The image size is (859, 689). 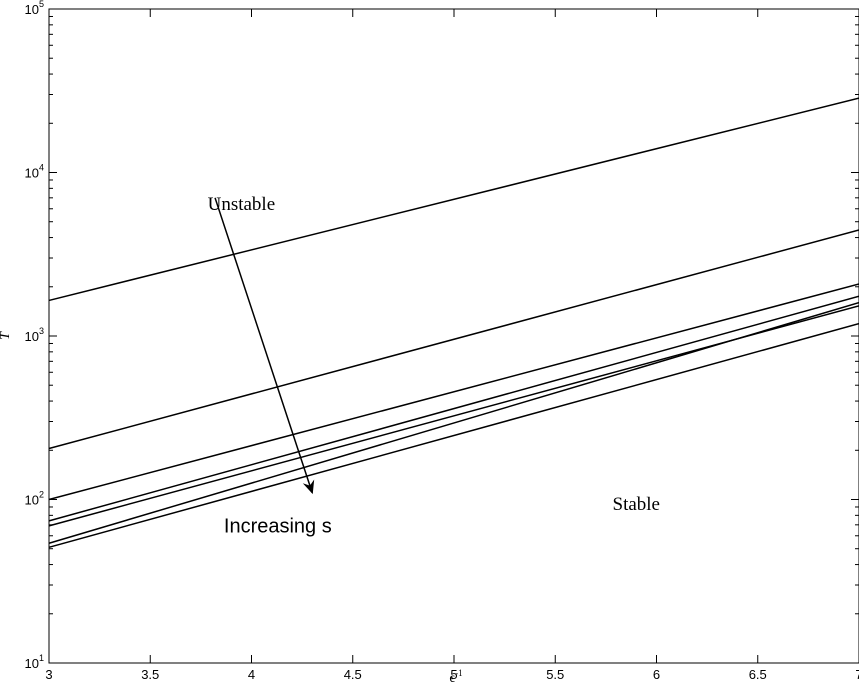 What do you see at coordinates (857, 674) in the screenshot?
I see `x-tick-label: 7` at bounding box center [857, 674].